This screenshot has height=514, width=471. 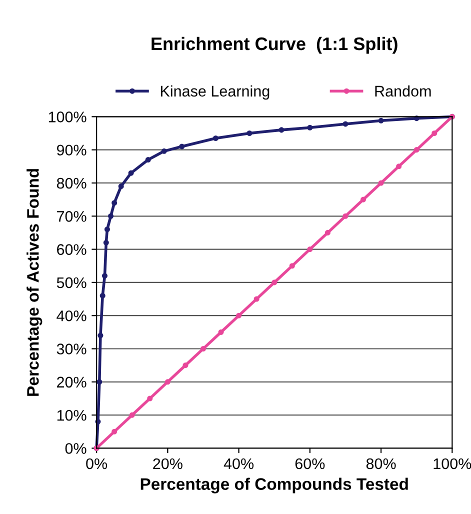 What do you see at coordinates (71, 150) in the screenshot?
I see `y-tick-label: 90%` at bounding box center [71, 150].